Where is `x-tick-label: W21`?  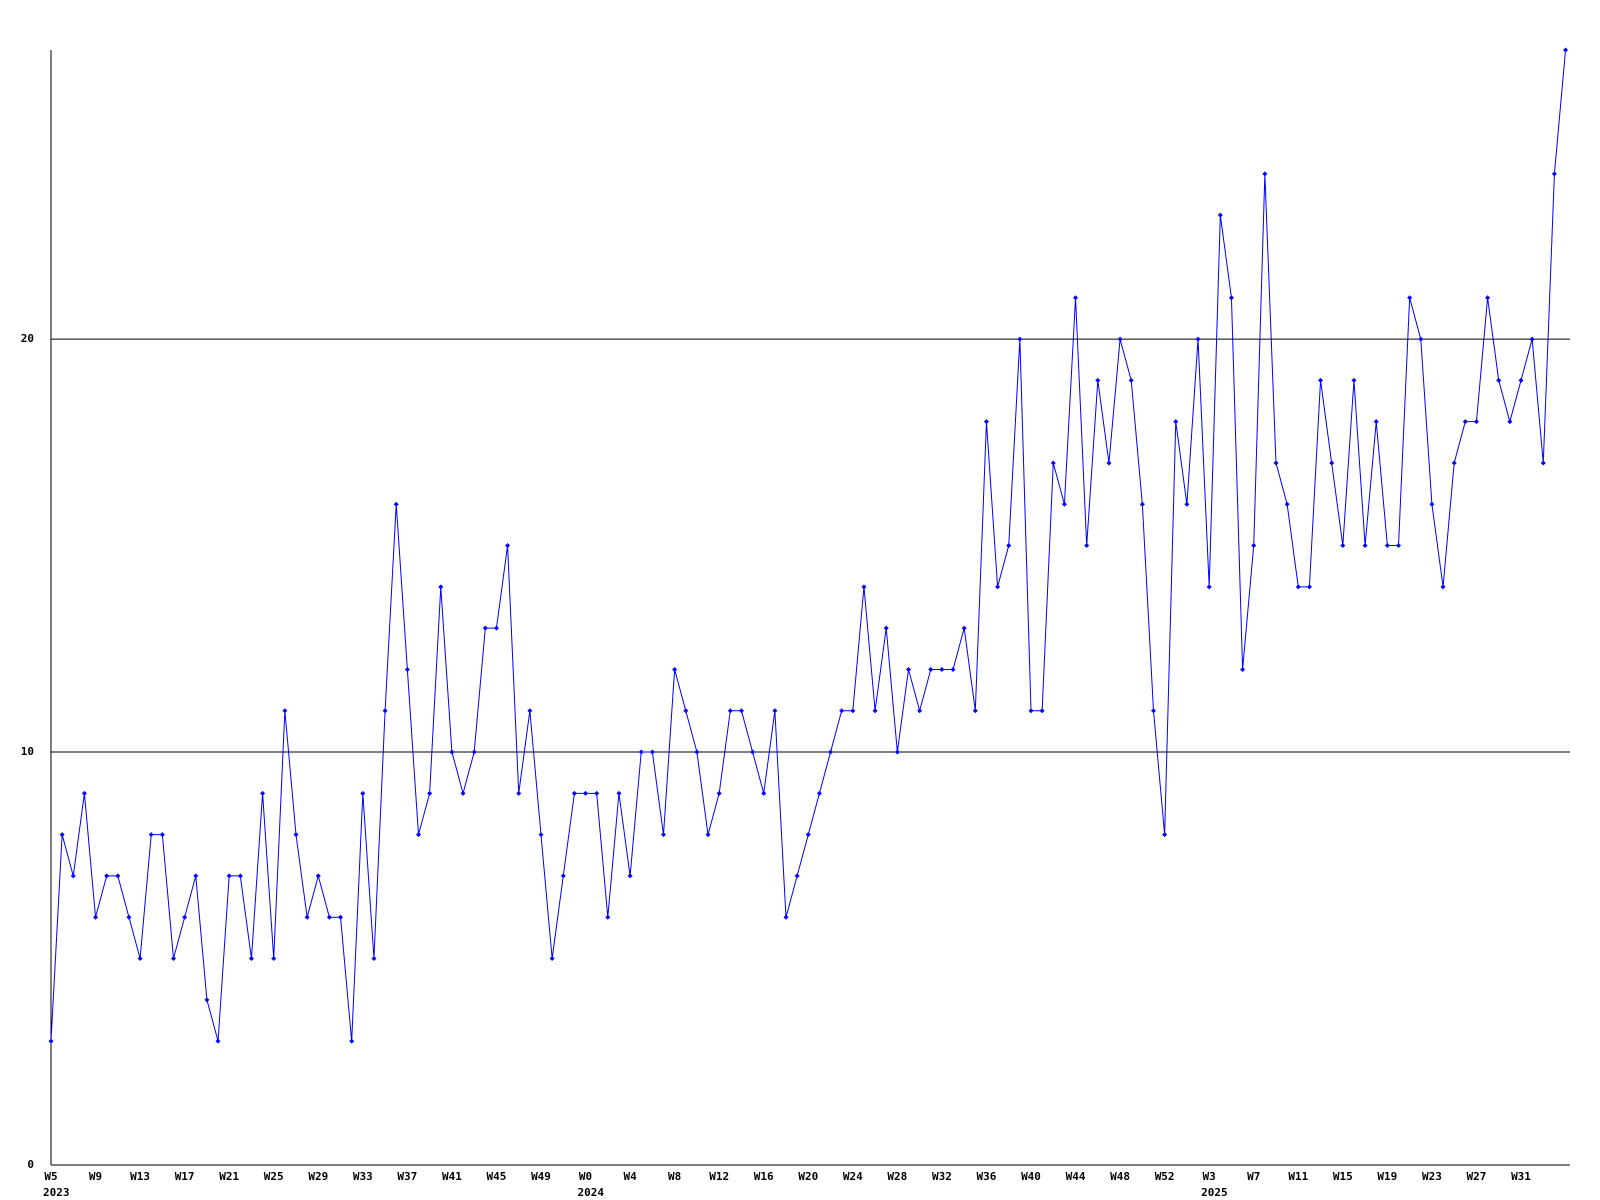
x-tick-label: W21 is located at coordinates (229, 1176).